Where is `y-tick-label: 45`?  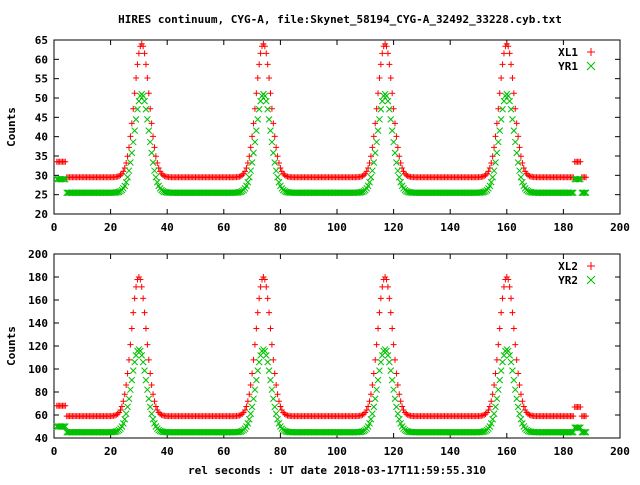
y-tick-label: 45 is located at coordinates (41, 117).